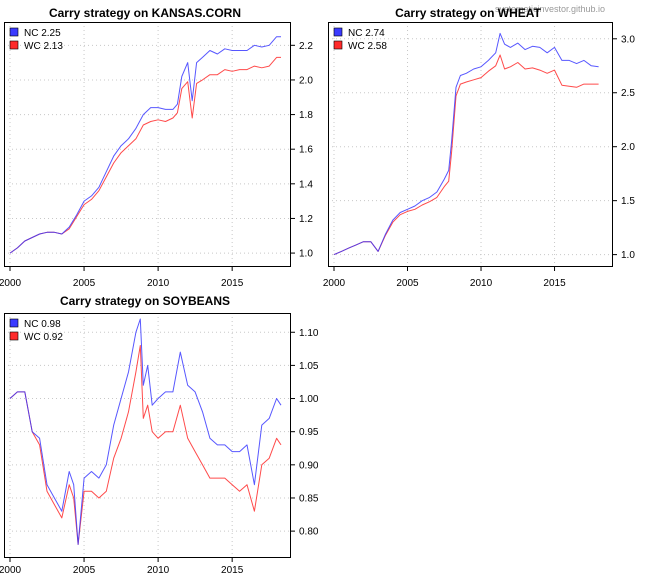 This screenshot has height=581, width=648. What do you see at coordinates (628, 93) in the screenshot?
I see `y-tick-label: 2.5` at bounding box center [628, 93].